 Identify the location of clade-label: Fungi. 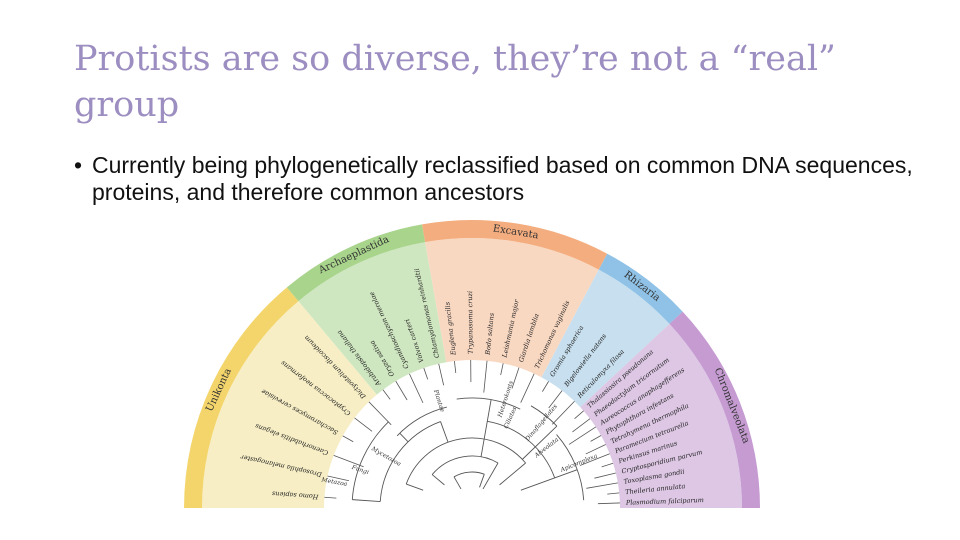
(360, 470).